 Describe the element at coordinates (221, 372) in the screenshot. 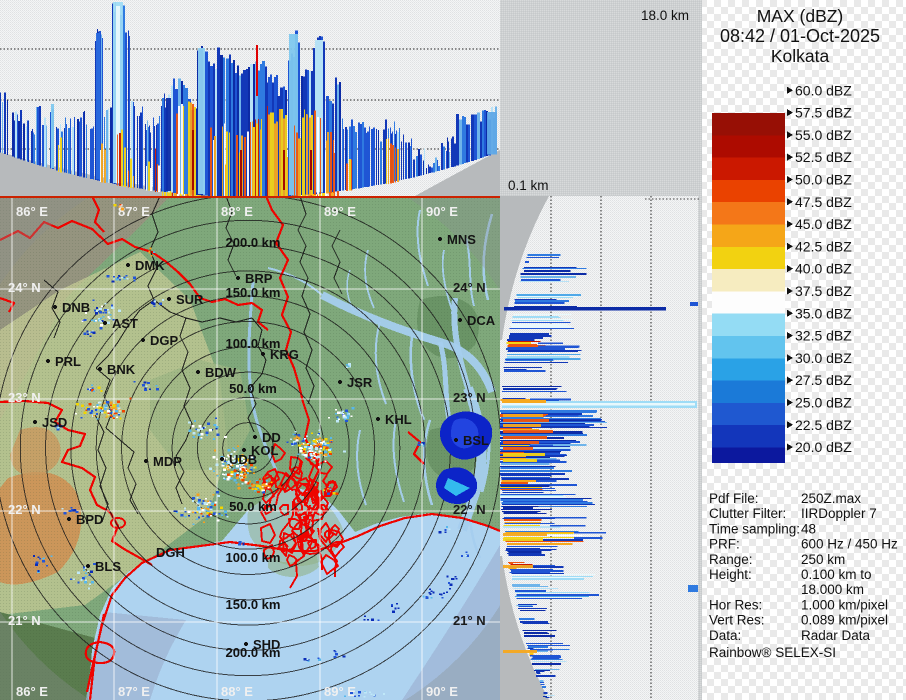

I see `svg-text: BDW` at that location.